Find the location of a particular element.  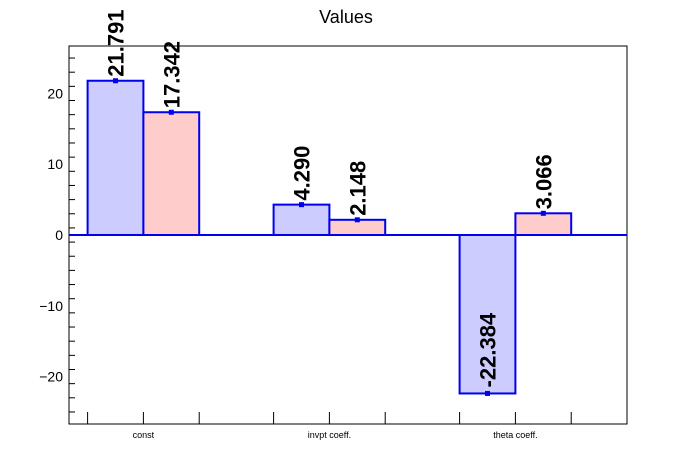

x-category-label: const is located at coordinates (144, 435).